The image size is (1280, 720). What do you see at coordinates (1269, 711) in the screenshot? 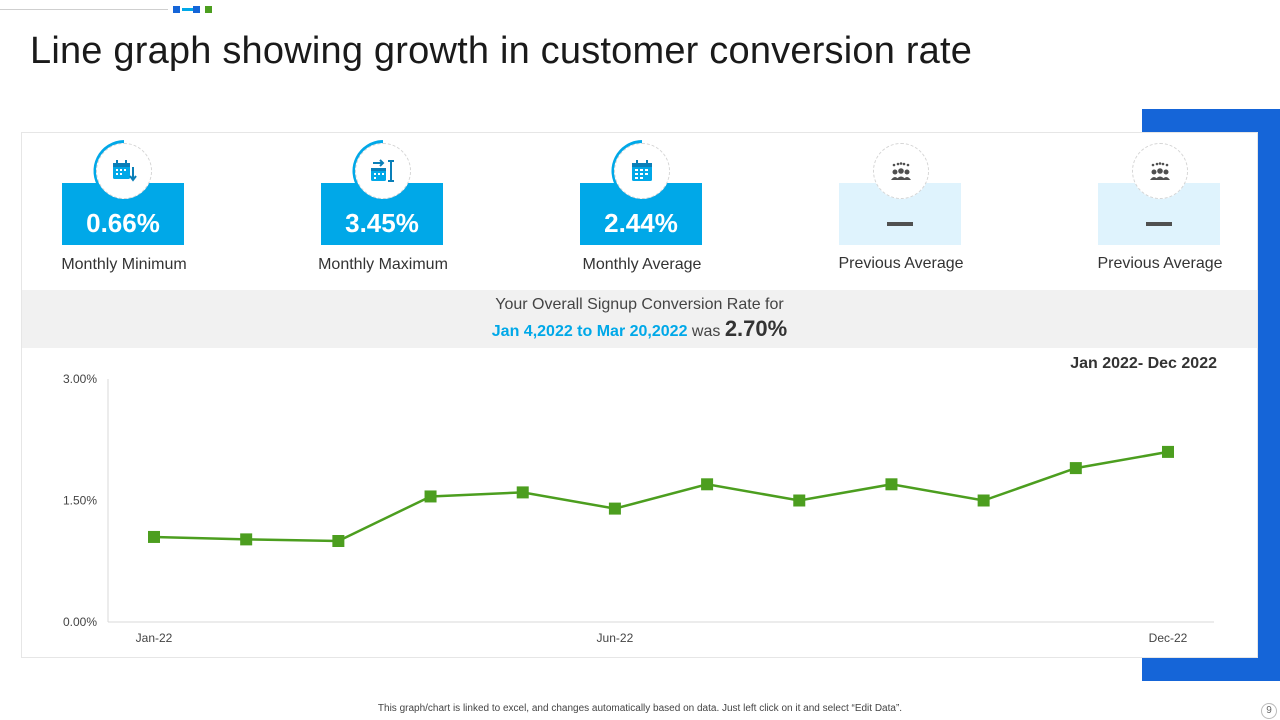
I see `page-number: 9` at bounding box center [1269, 711].